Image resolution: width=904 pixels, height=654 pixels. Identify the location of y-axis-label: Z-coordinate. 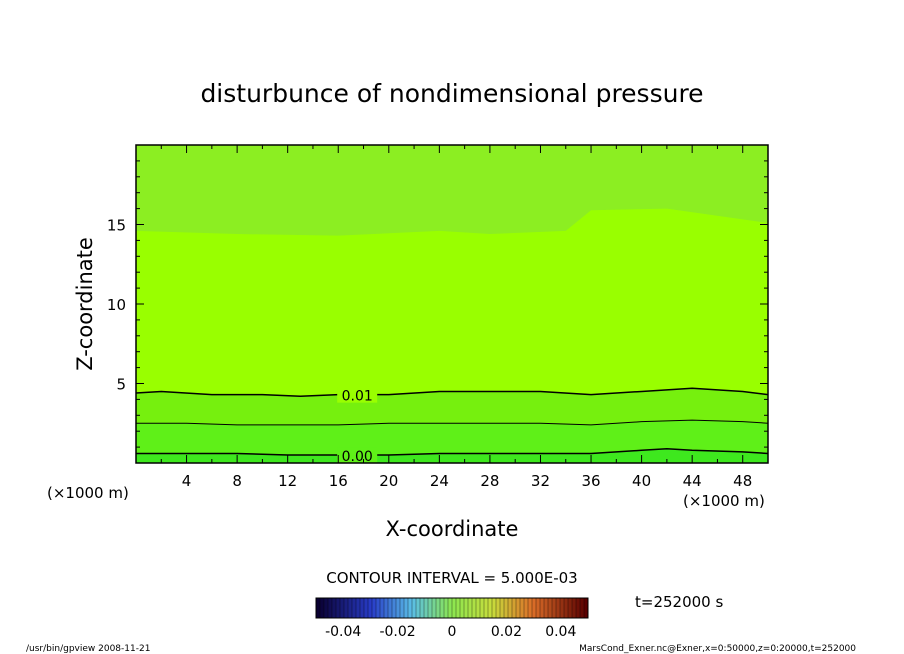
(85, 304).